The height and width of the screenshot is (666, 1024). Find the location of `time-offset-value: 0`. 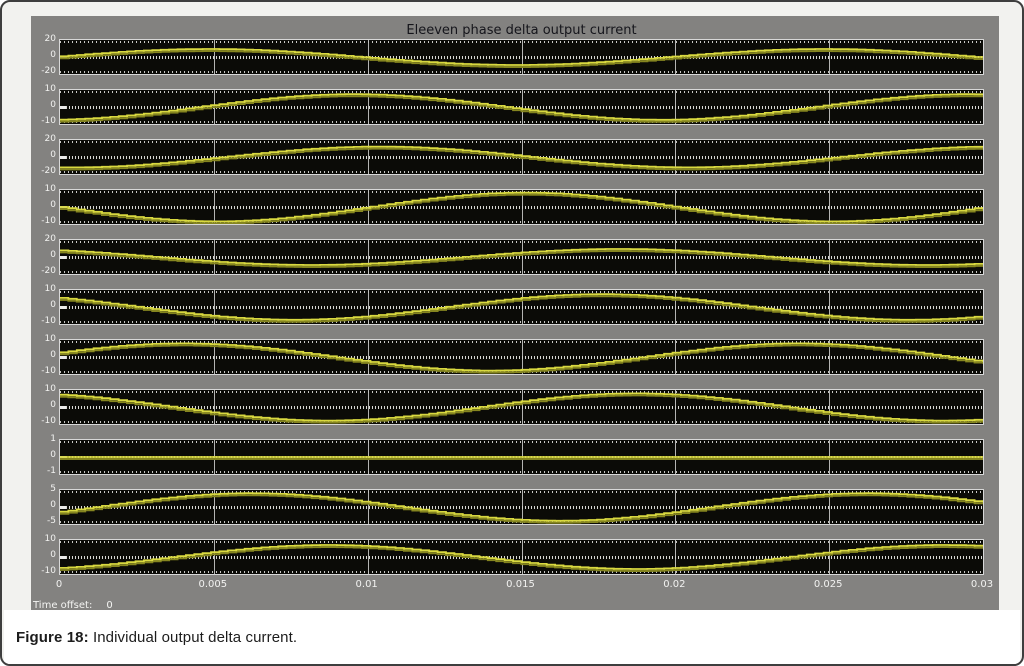

time-offset-value: 0 is located at coordinates (109, 605).